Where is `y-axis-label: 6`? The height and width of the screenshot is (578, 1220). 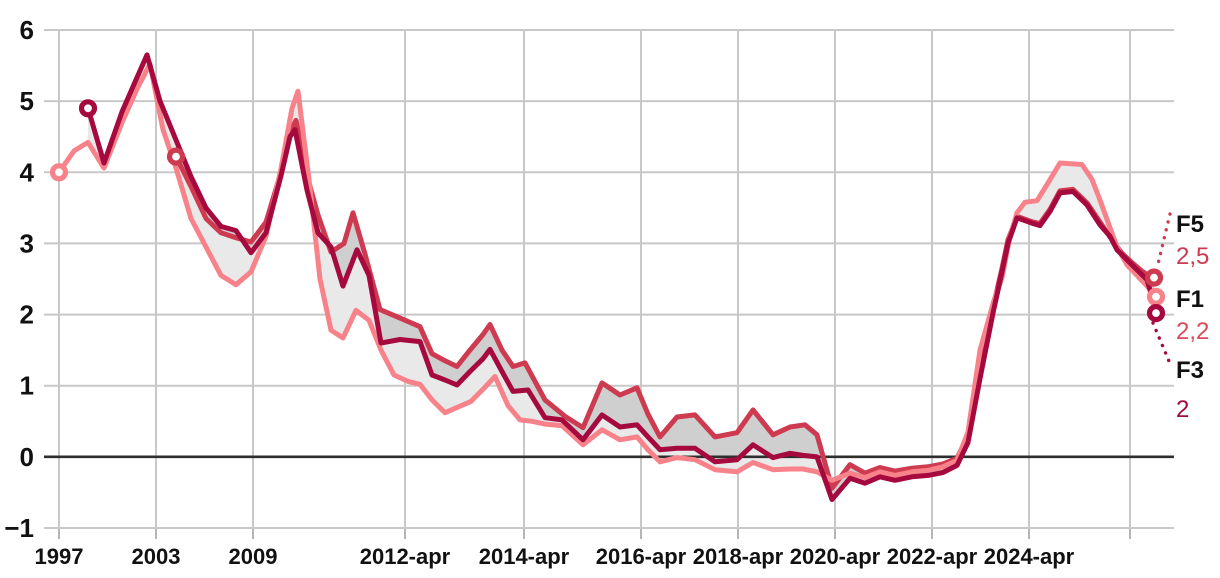
y-axis-label: 6 is located at coordinates (27, 30).